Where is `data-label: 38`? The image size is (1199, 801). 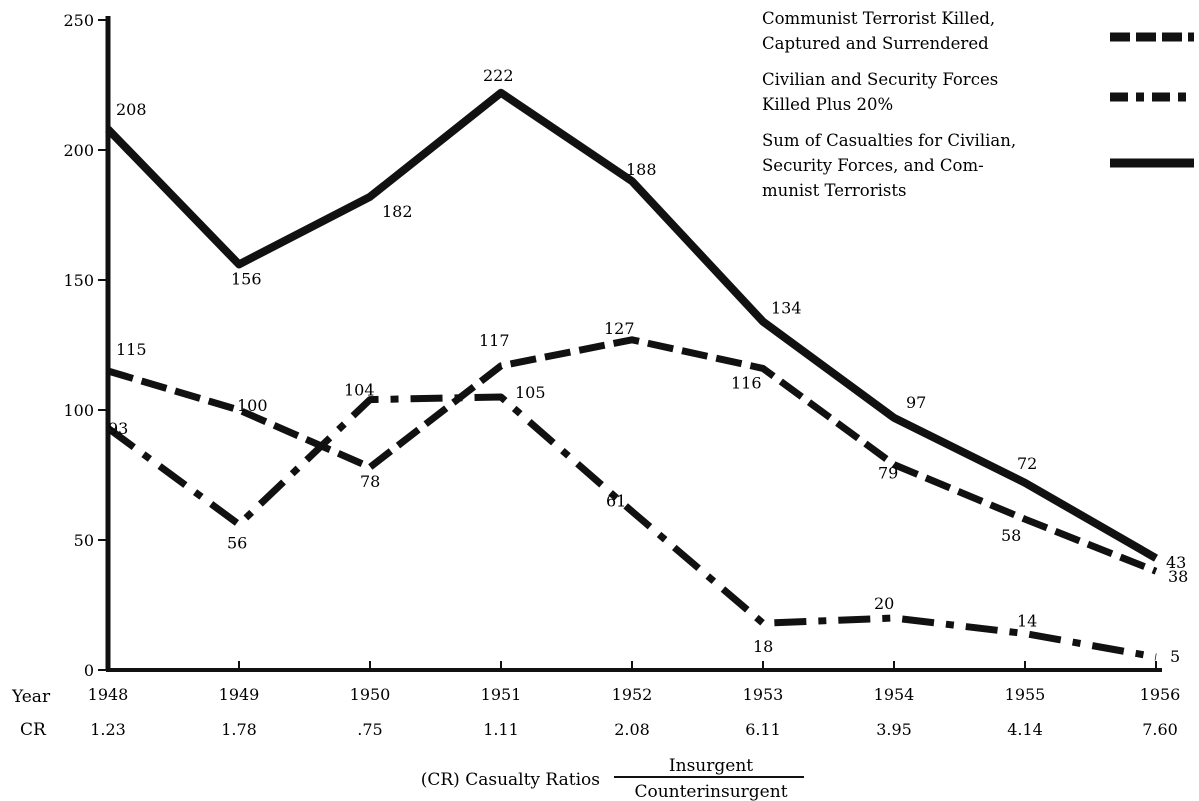
data-label: 38 is located at coordinates (1178, 576).